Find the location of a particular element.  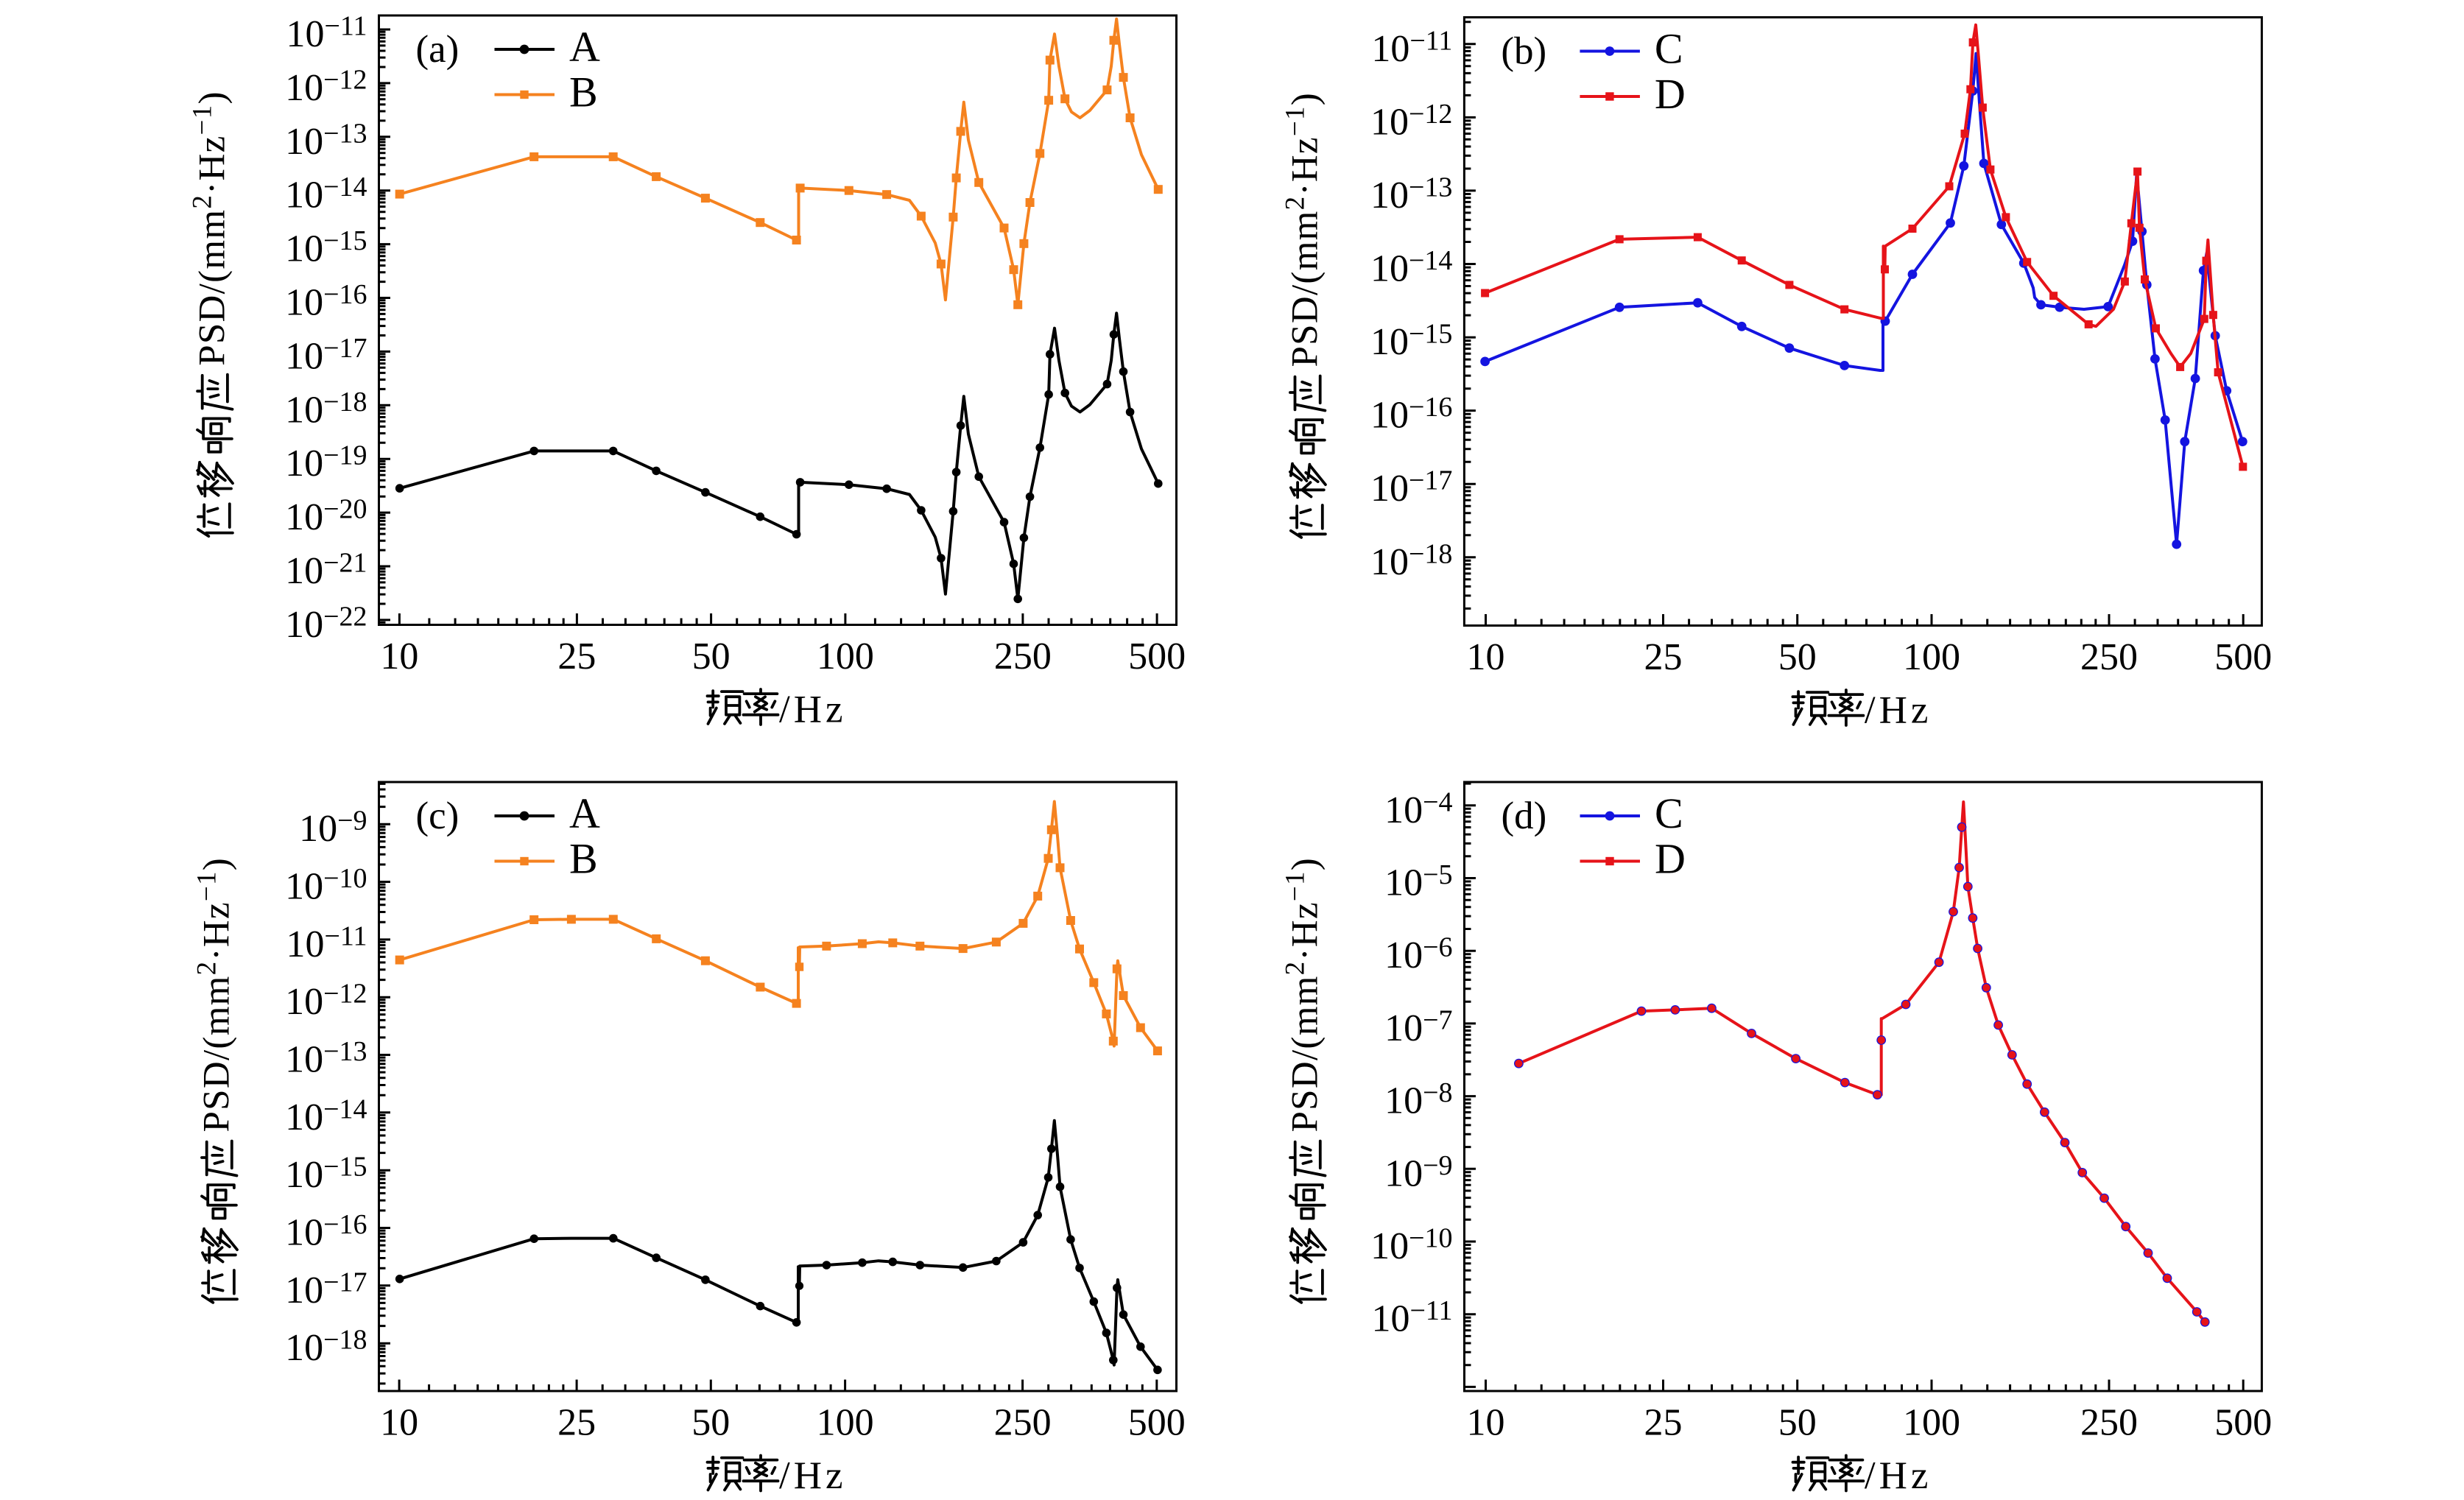

svg-text: 10⁻⁹ is located at coordinates (1418, 1173).